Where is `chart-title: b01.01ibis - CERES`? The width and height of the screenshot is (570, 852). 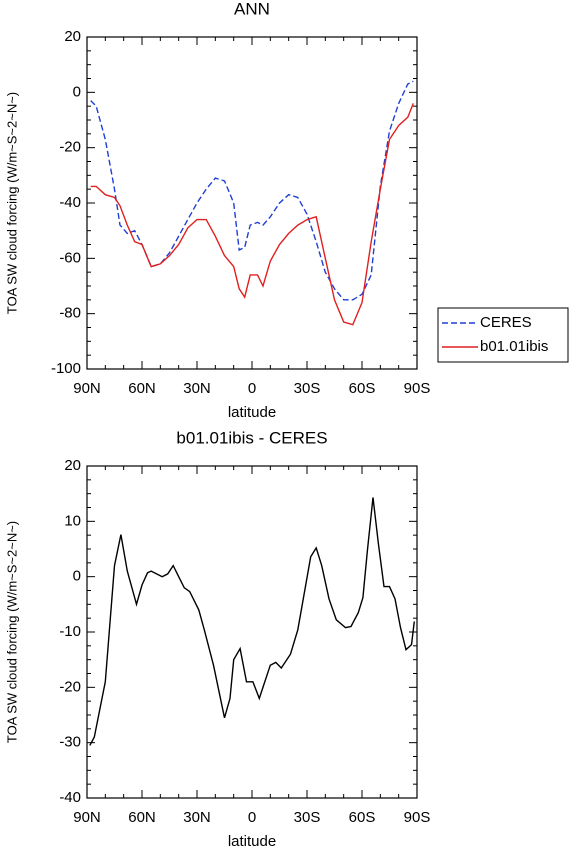 chart-title: b01.01ibis - CERES is located at coordinates (251, 437).